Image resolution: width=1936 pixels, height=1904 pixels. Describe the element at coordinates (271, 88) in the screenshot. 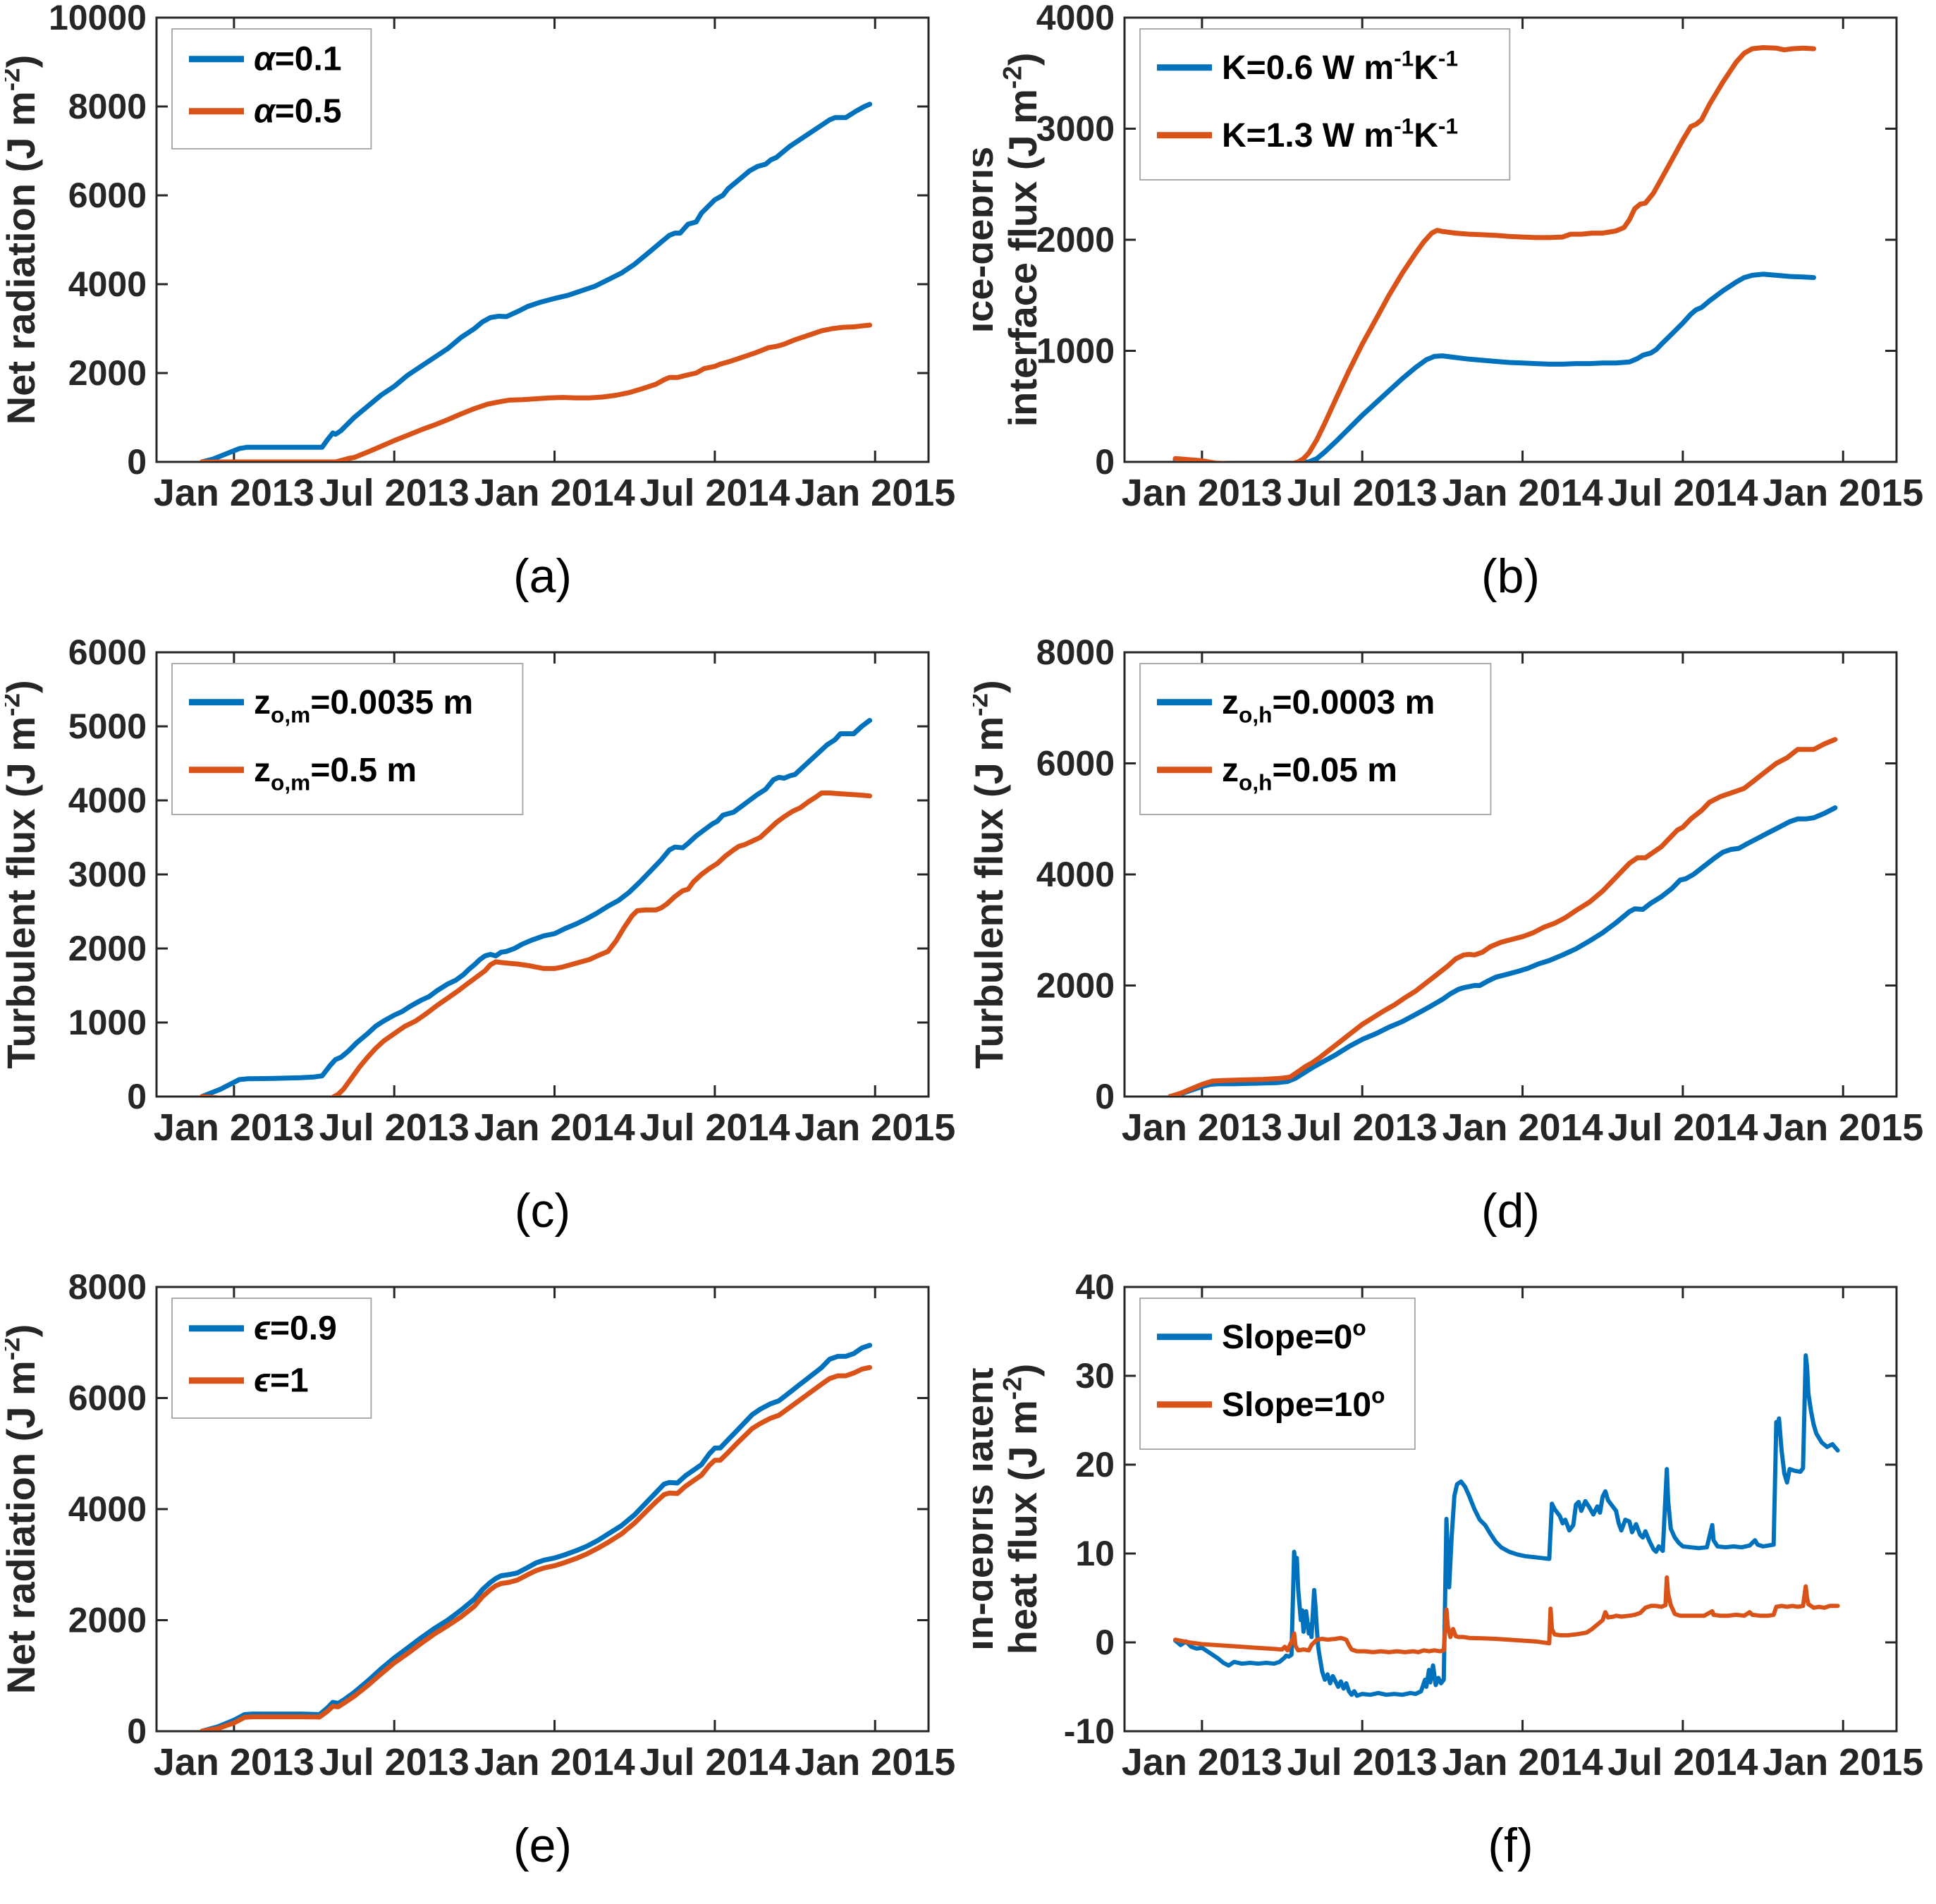

I see `legend: α=0.1 α=0.5` at that location.